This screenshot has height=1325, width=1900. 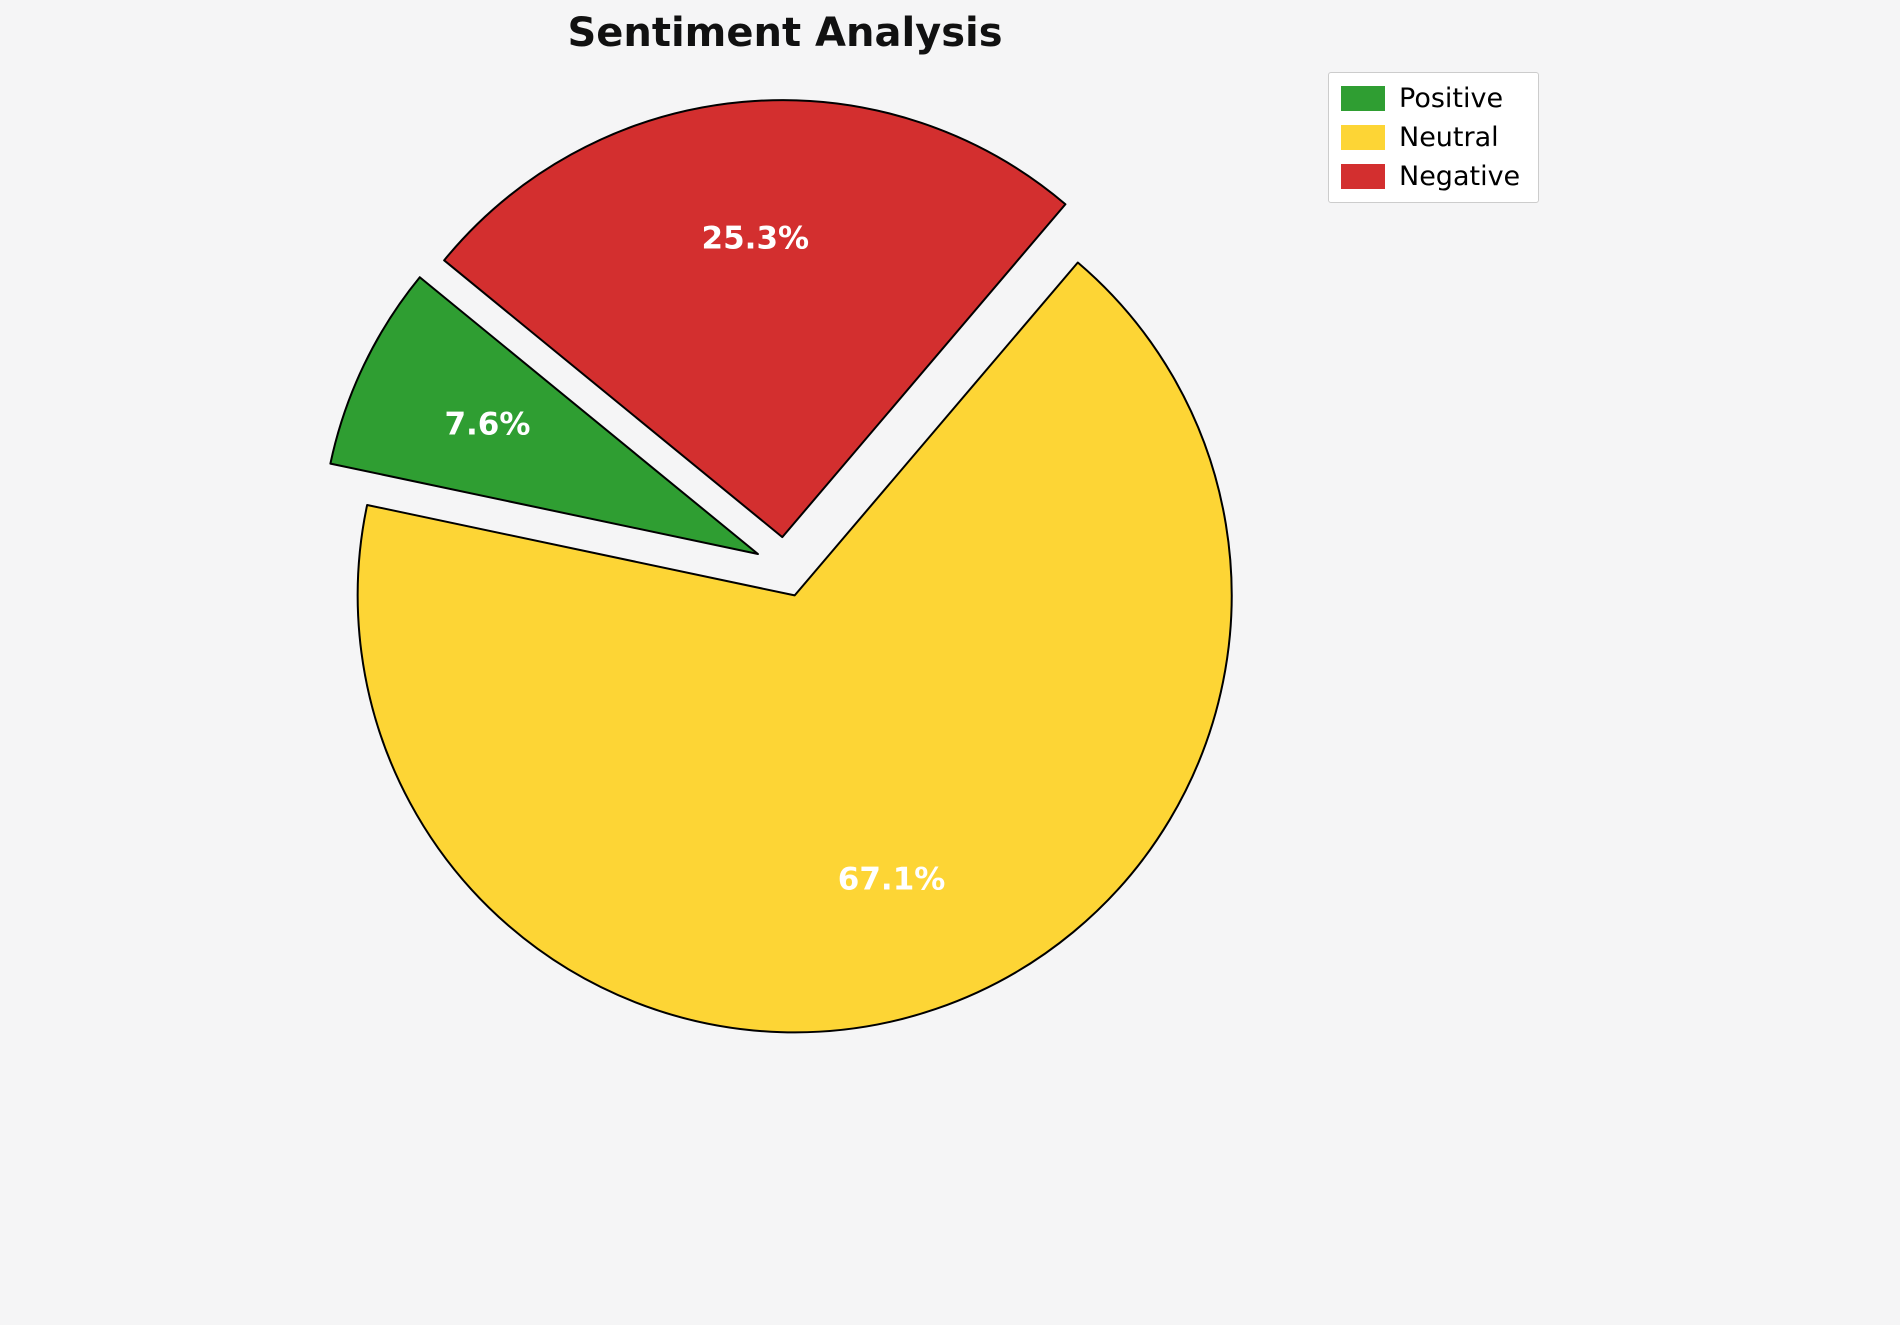 What do you see at coordinates (1363, 137) in the screenshot?
I see `legend-swatch-neutral` at bounding box center [1363, 137].